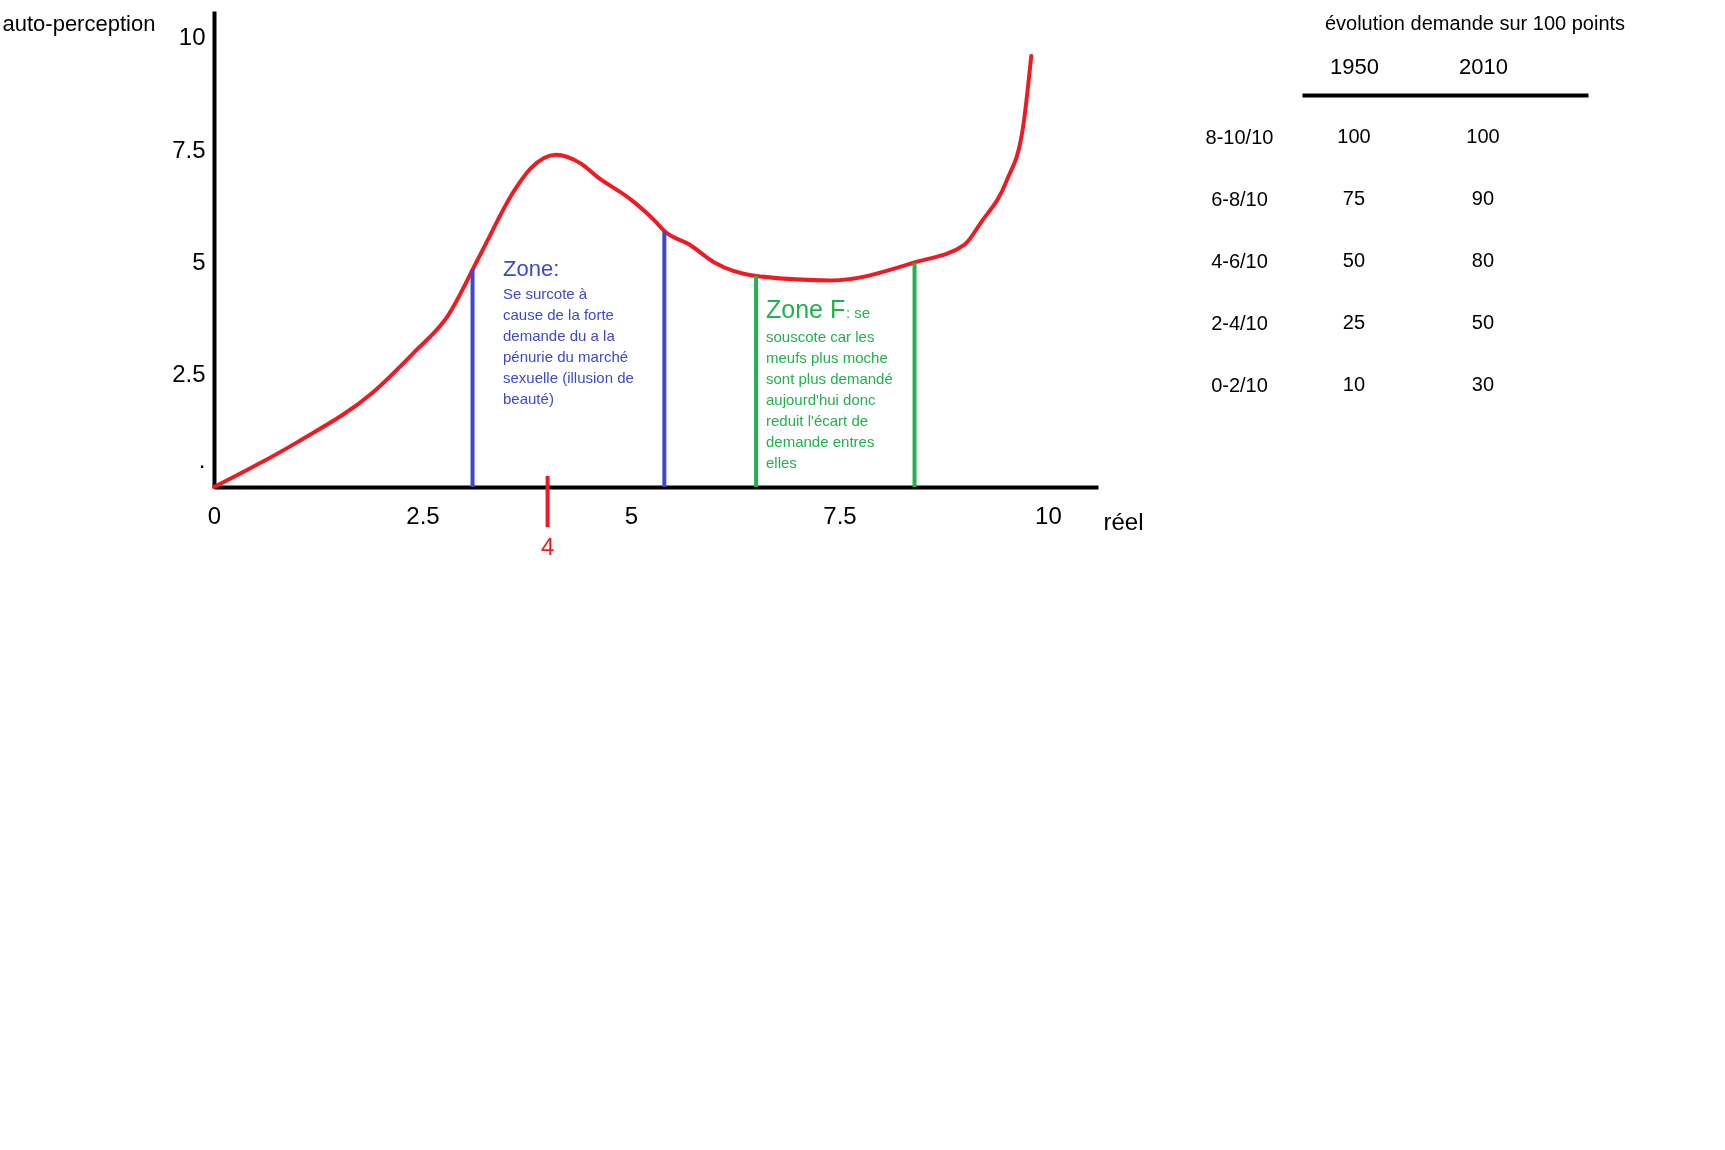 The image size is (1725, 1150). Describe the element at coordinates (1354, 384) in the screenshot. I see `data-label: 10` at that location.